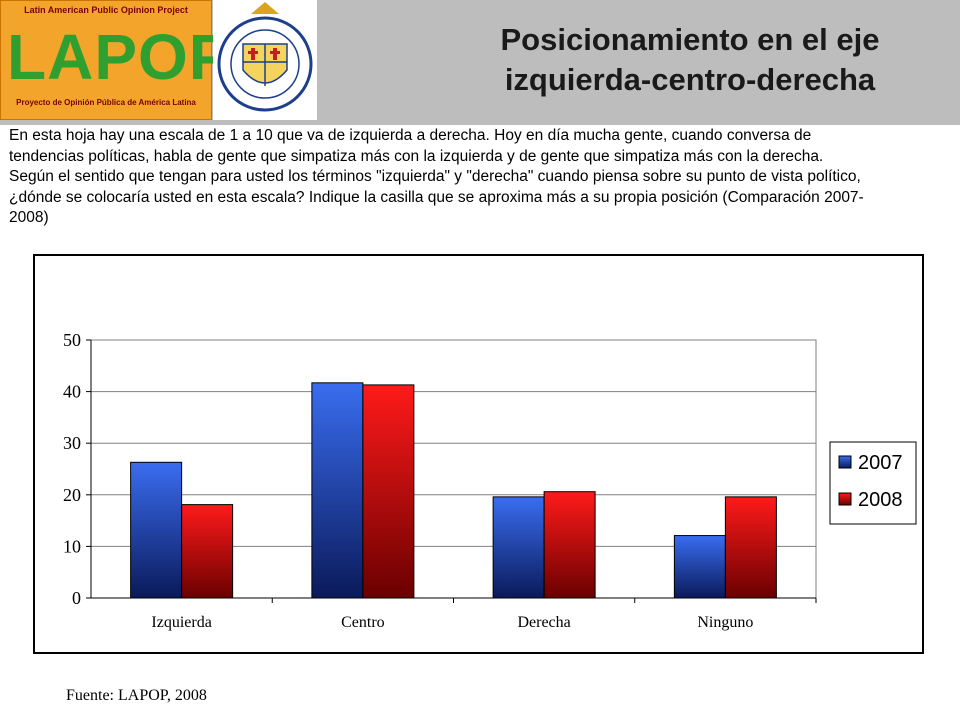 This screenshot has height=720, width=960. What do you see at coordinates (136, 695) in the screenshot?
I see `source-note: Fuente: LAPOP, 2008` at bounding box center [136, 695].